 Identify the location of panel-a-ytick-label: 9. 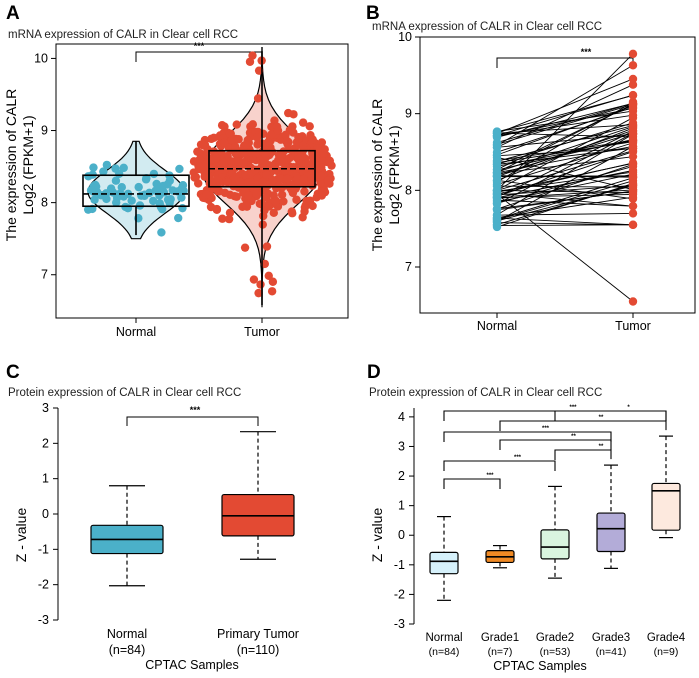
(44, 131).